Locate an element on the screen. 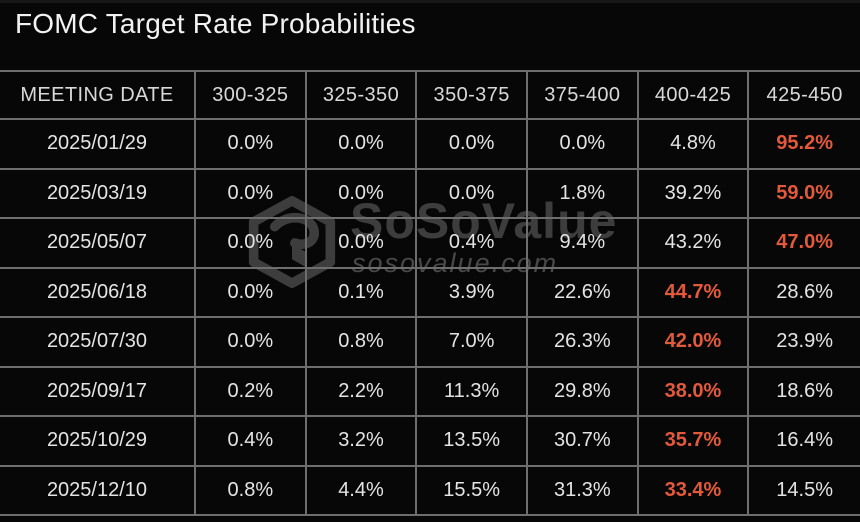  probability-cell: 22.6% is located at coordinates (583, 293).